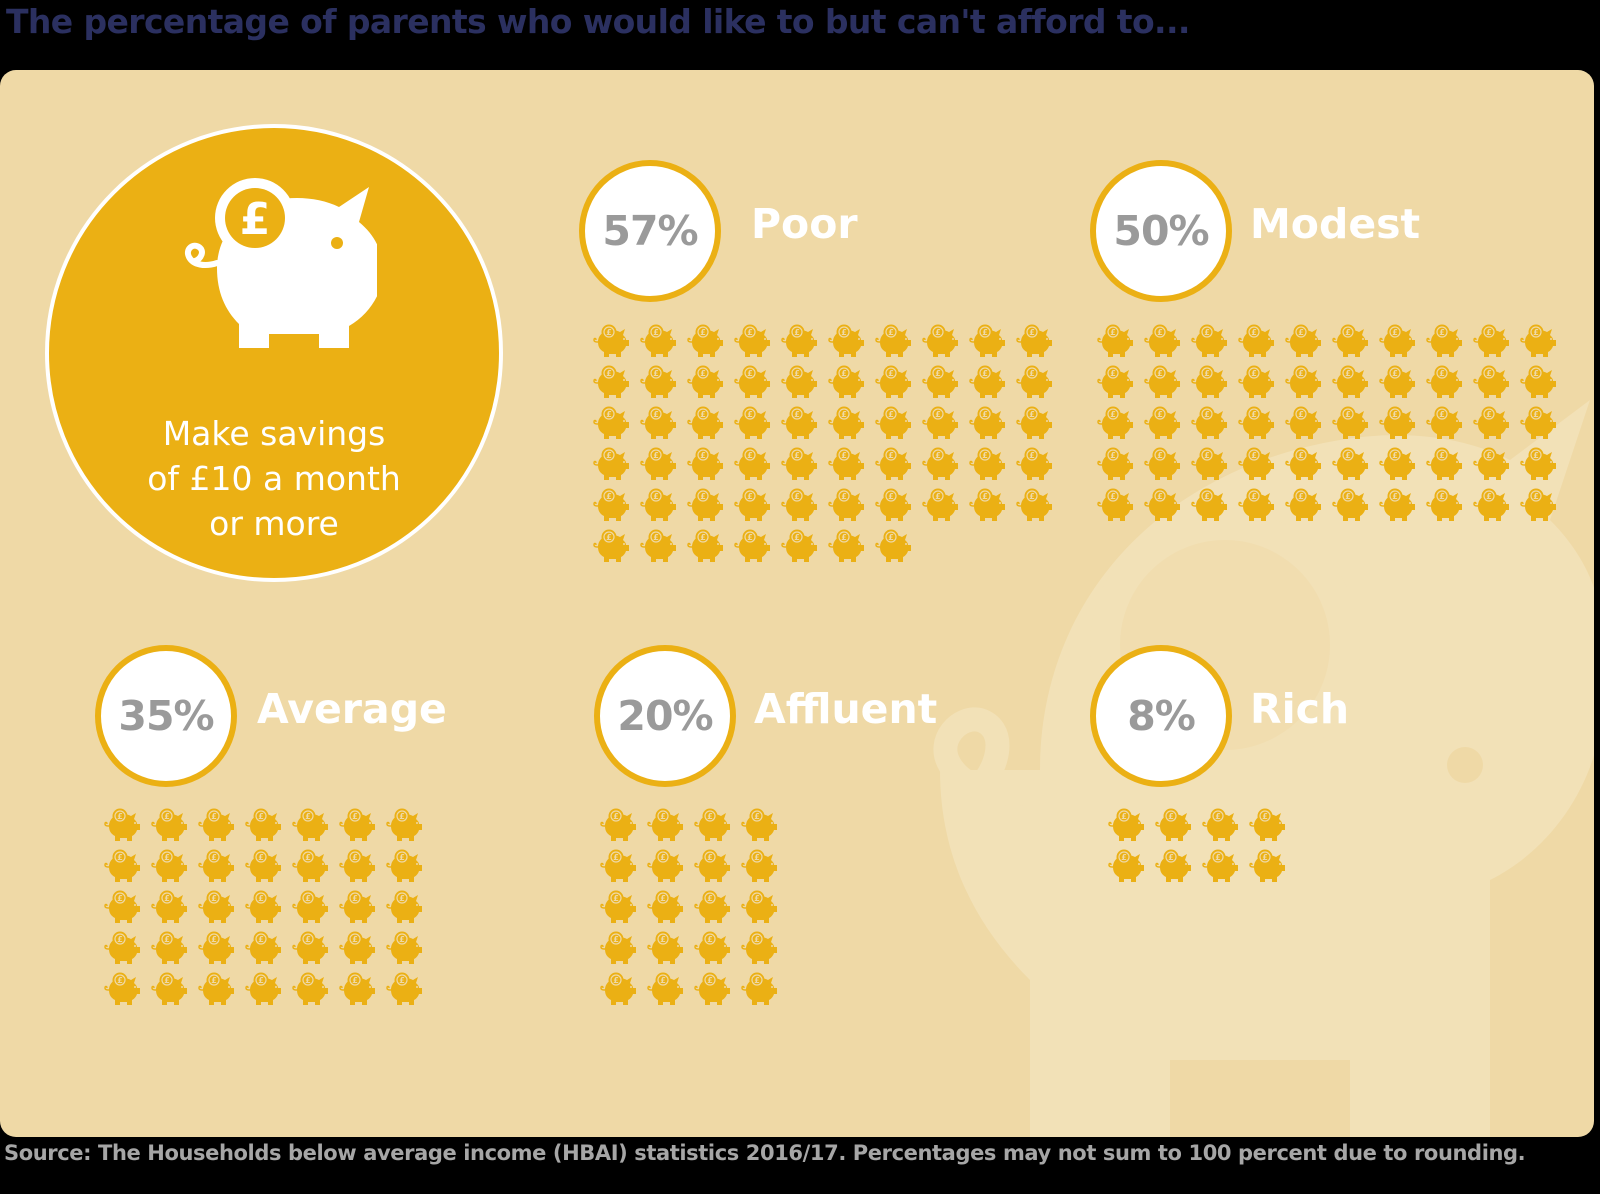 This screenshot has width=1600, height=1194. What do you see at coordinates (274, 353) in the screenshot?
I see `hero-circle: £ Make savings of £10 a month or more` at bounding box center [274, 353].